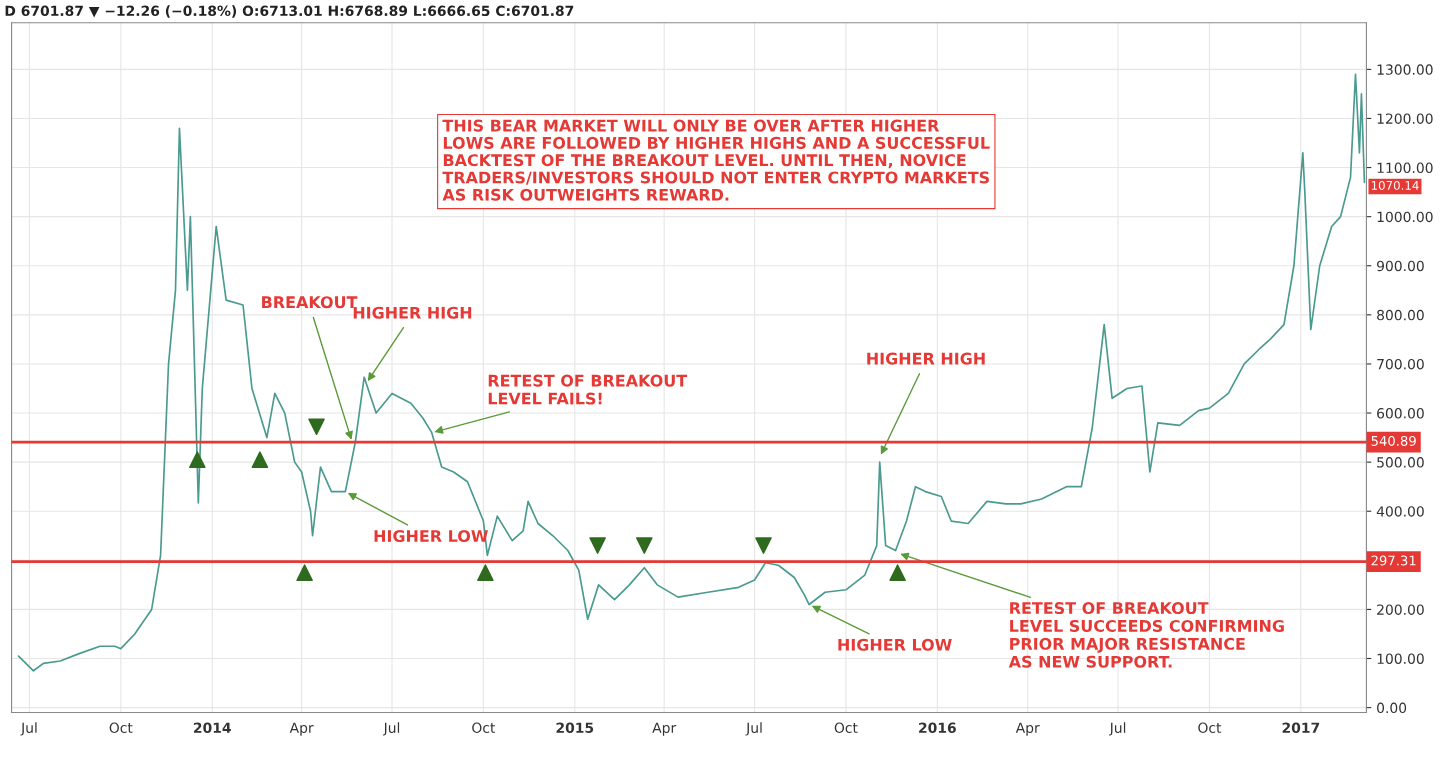 The width and height of the screenshot is (1449, 758). What do you see at coordinates (289, 11) in the screenshot?
I see `chart-title: D 6701.87 ▼ −12.26 (−0.18%) O:6713.01 H:6768.89 L:6666.65 C:6701.87` at bounding box center [289, 11].